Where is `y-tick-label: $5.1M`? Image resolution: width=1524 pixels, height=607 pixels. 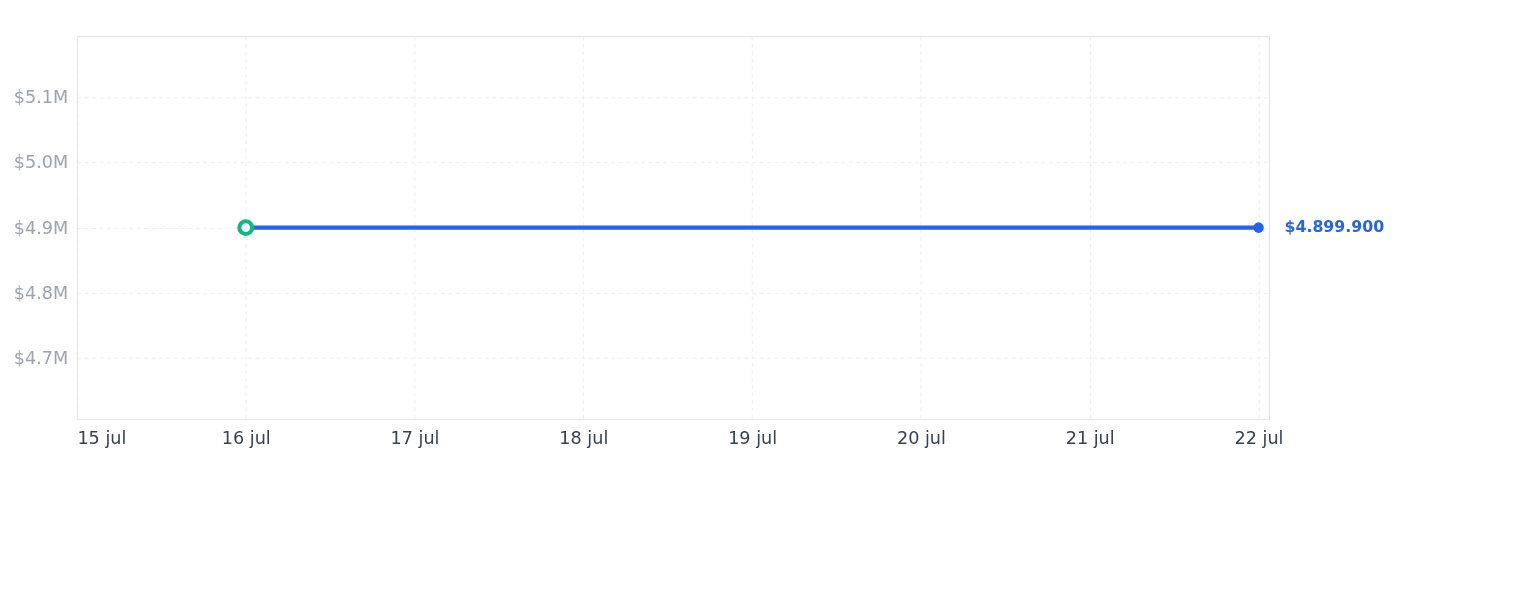 y-tick-label: $5.1M is located at coordinates (41, 97).